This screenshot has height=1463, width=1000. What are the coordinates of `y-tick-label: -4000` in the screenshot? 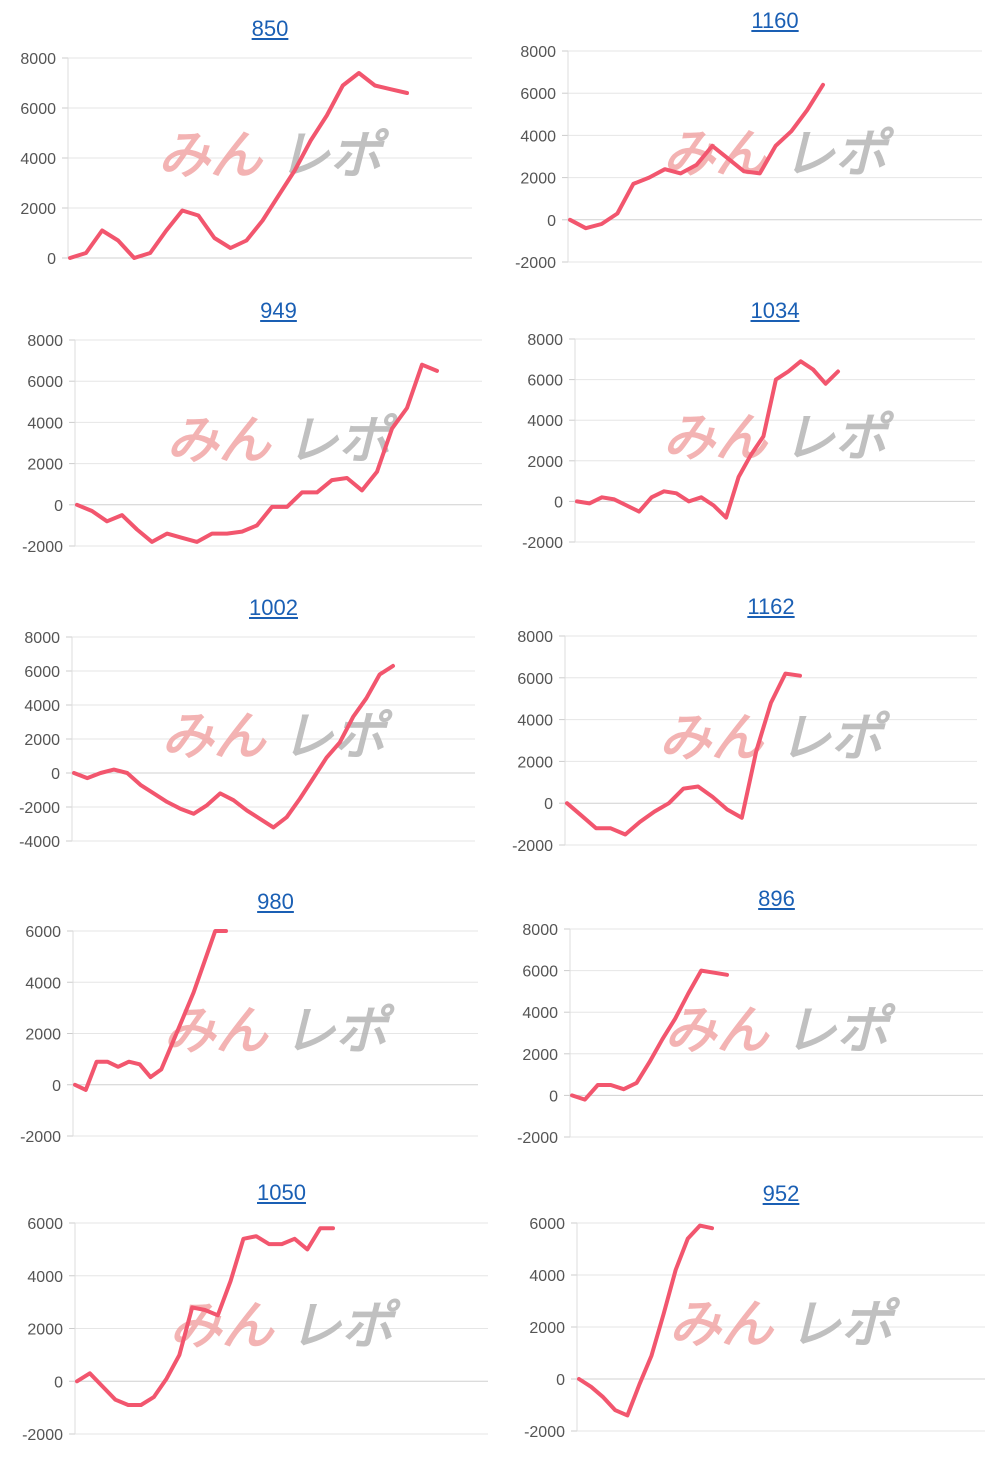 It's located at (39, 842).